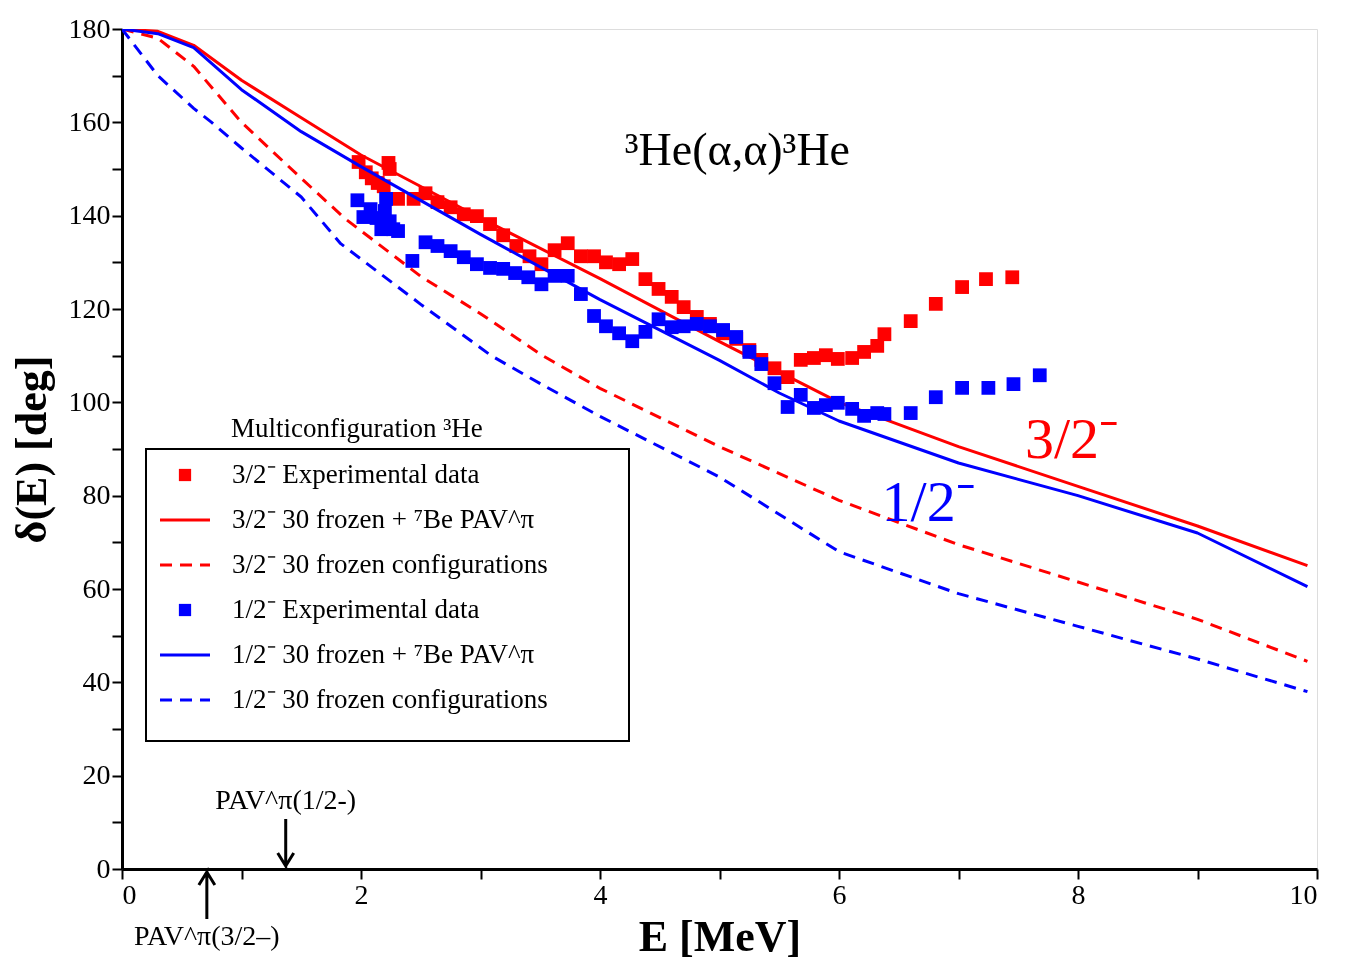  What do you see at coordinates (600, 894) in the screenshot?
I see `x-tick-label: 4` at bounding box center [600, 894].